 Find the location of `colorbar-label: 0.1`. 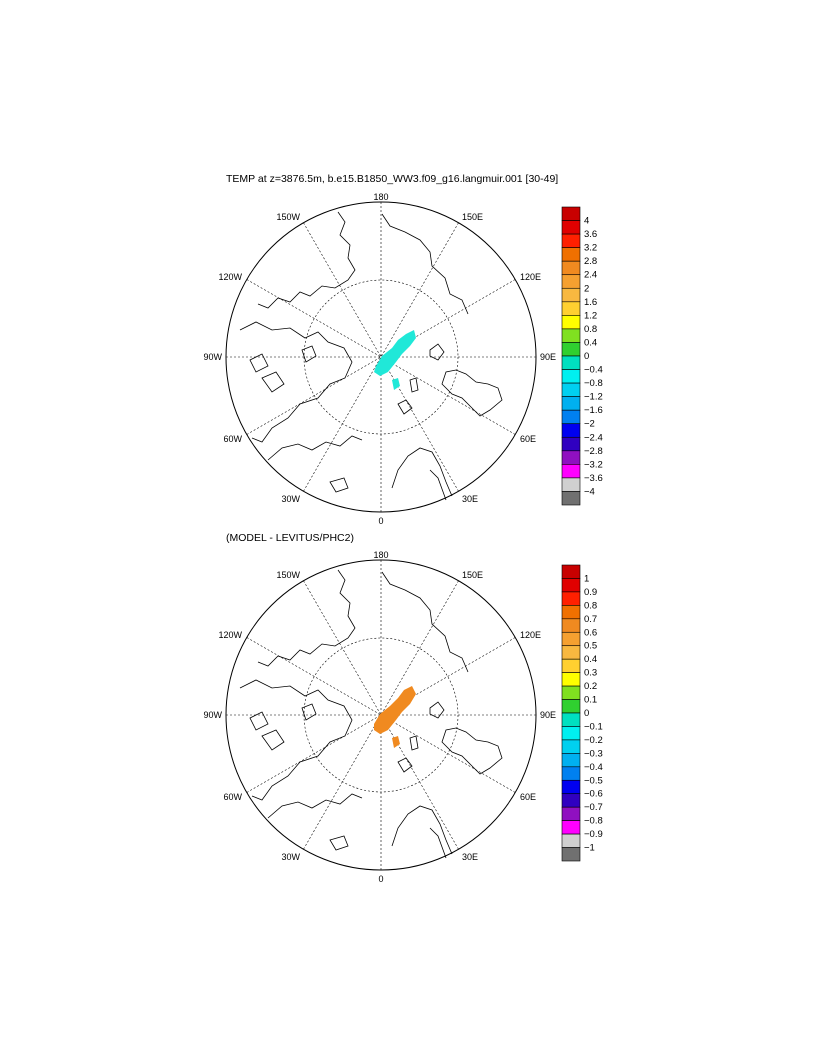

colorbar-label: 0.1 is located at coordinates (590, 700).